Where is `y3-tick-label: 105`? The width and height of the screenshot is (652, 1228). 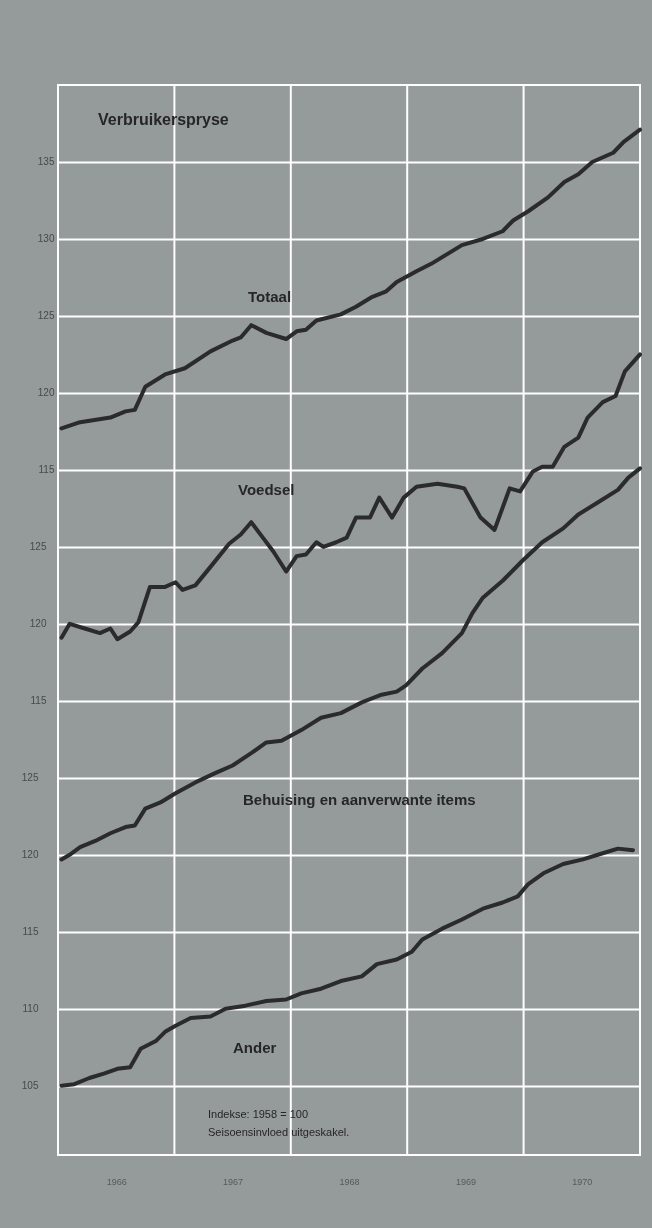
y3-tick-label: 105 is located at coordinates (30, 1086).